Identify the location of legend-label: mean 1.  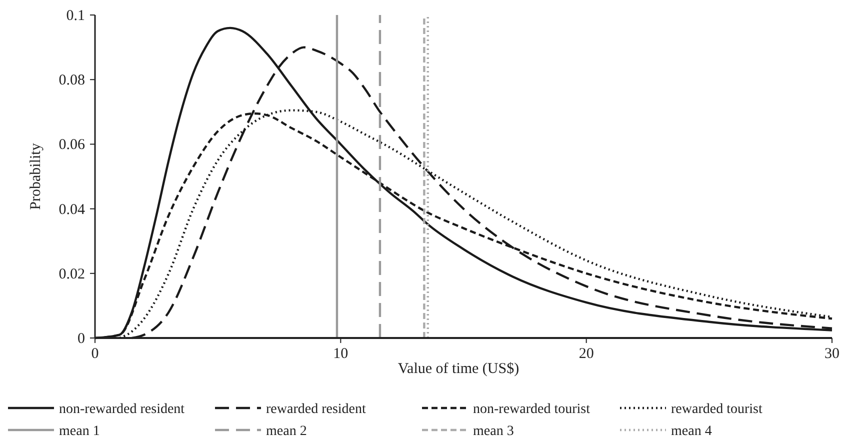
(79, 431).